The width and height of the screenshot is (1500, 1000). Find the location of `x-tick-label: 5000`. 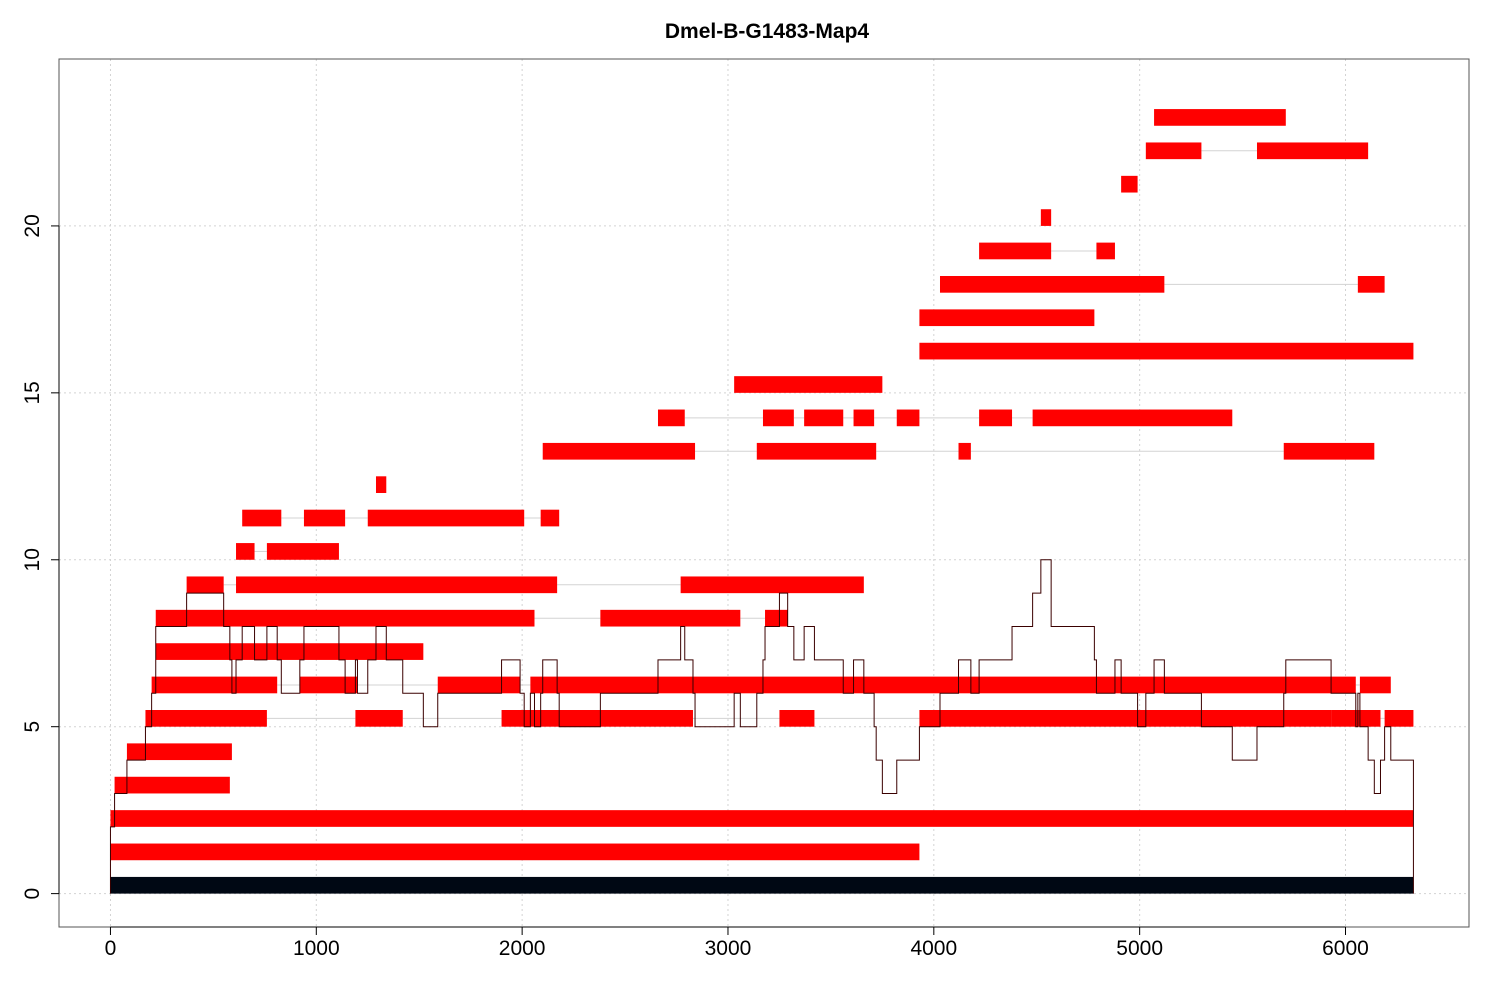

x-tick-label: 5000 is located at coordinates (1139, 948).